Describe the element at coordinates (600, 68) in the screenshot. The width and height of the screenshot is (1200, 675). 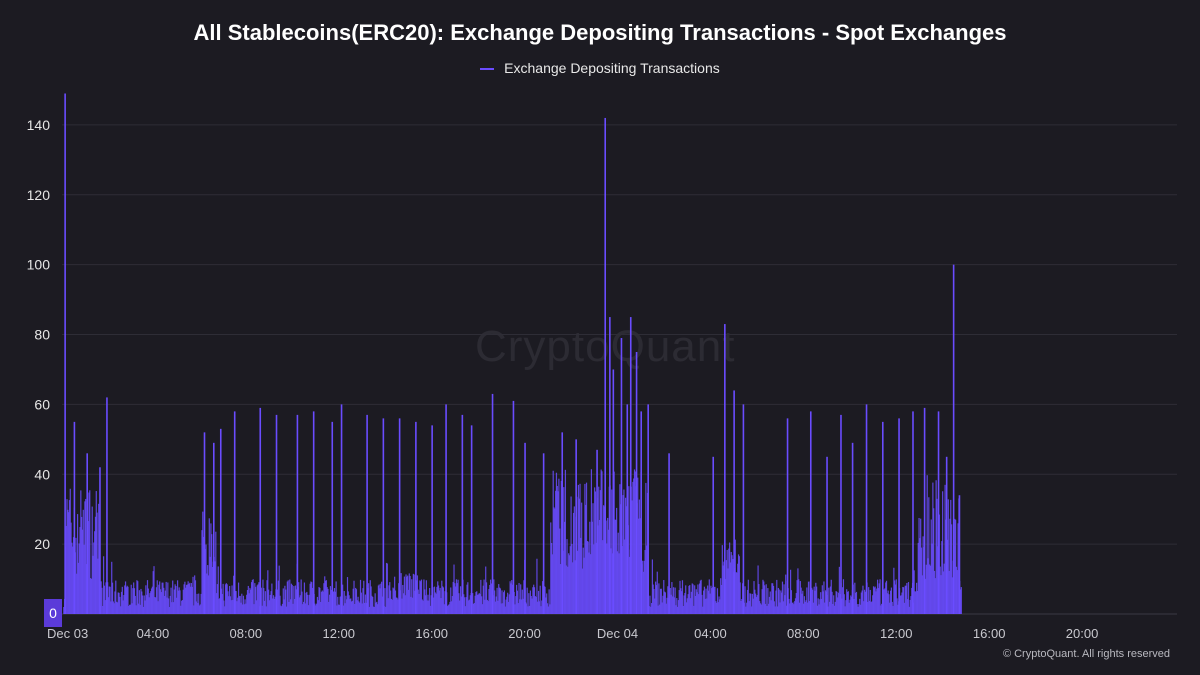
I see `chart-legend: Exchange Depositing Transactions` at that location.